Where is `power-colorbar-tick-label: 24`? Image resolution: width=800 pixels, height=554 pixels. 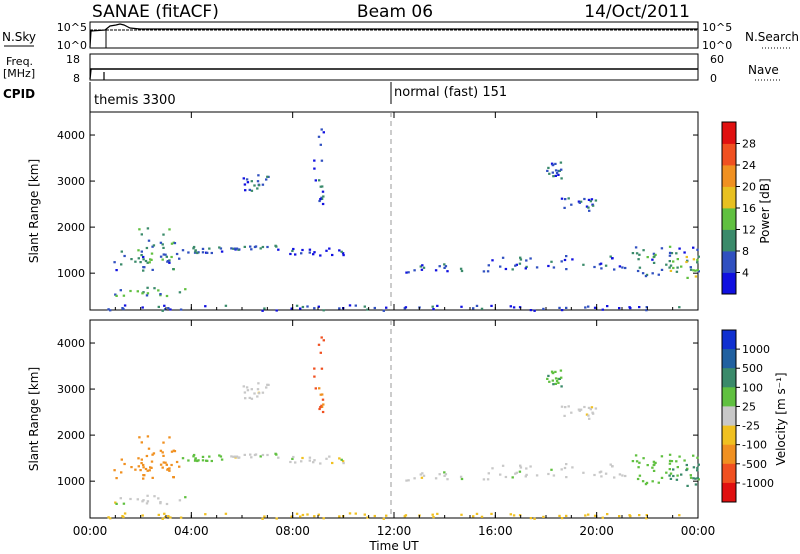 power-colorbar-tick-label: 24 is located at coordinates (749, 165).